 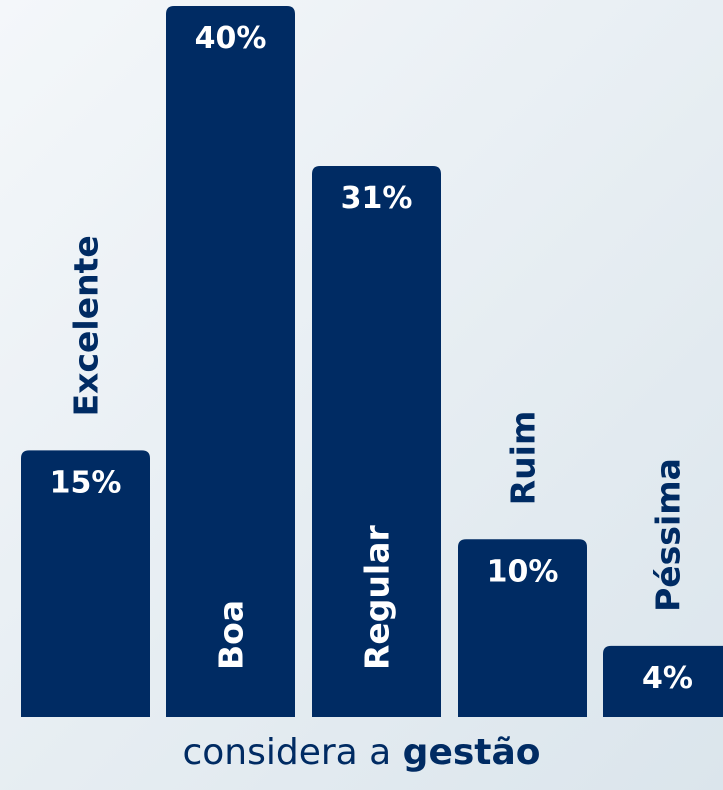 What do you see at coordinates (86, 325) in the screenshot?
I see `category-label-excelente: Excelente` at bounding box center [86, 325].